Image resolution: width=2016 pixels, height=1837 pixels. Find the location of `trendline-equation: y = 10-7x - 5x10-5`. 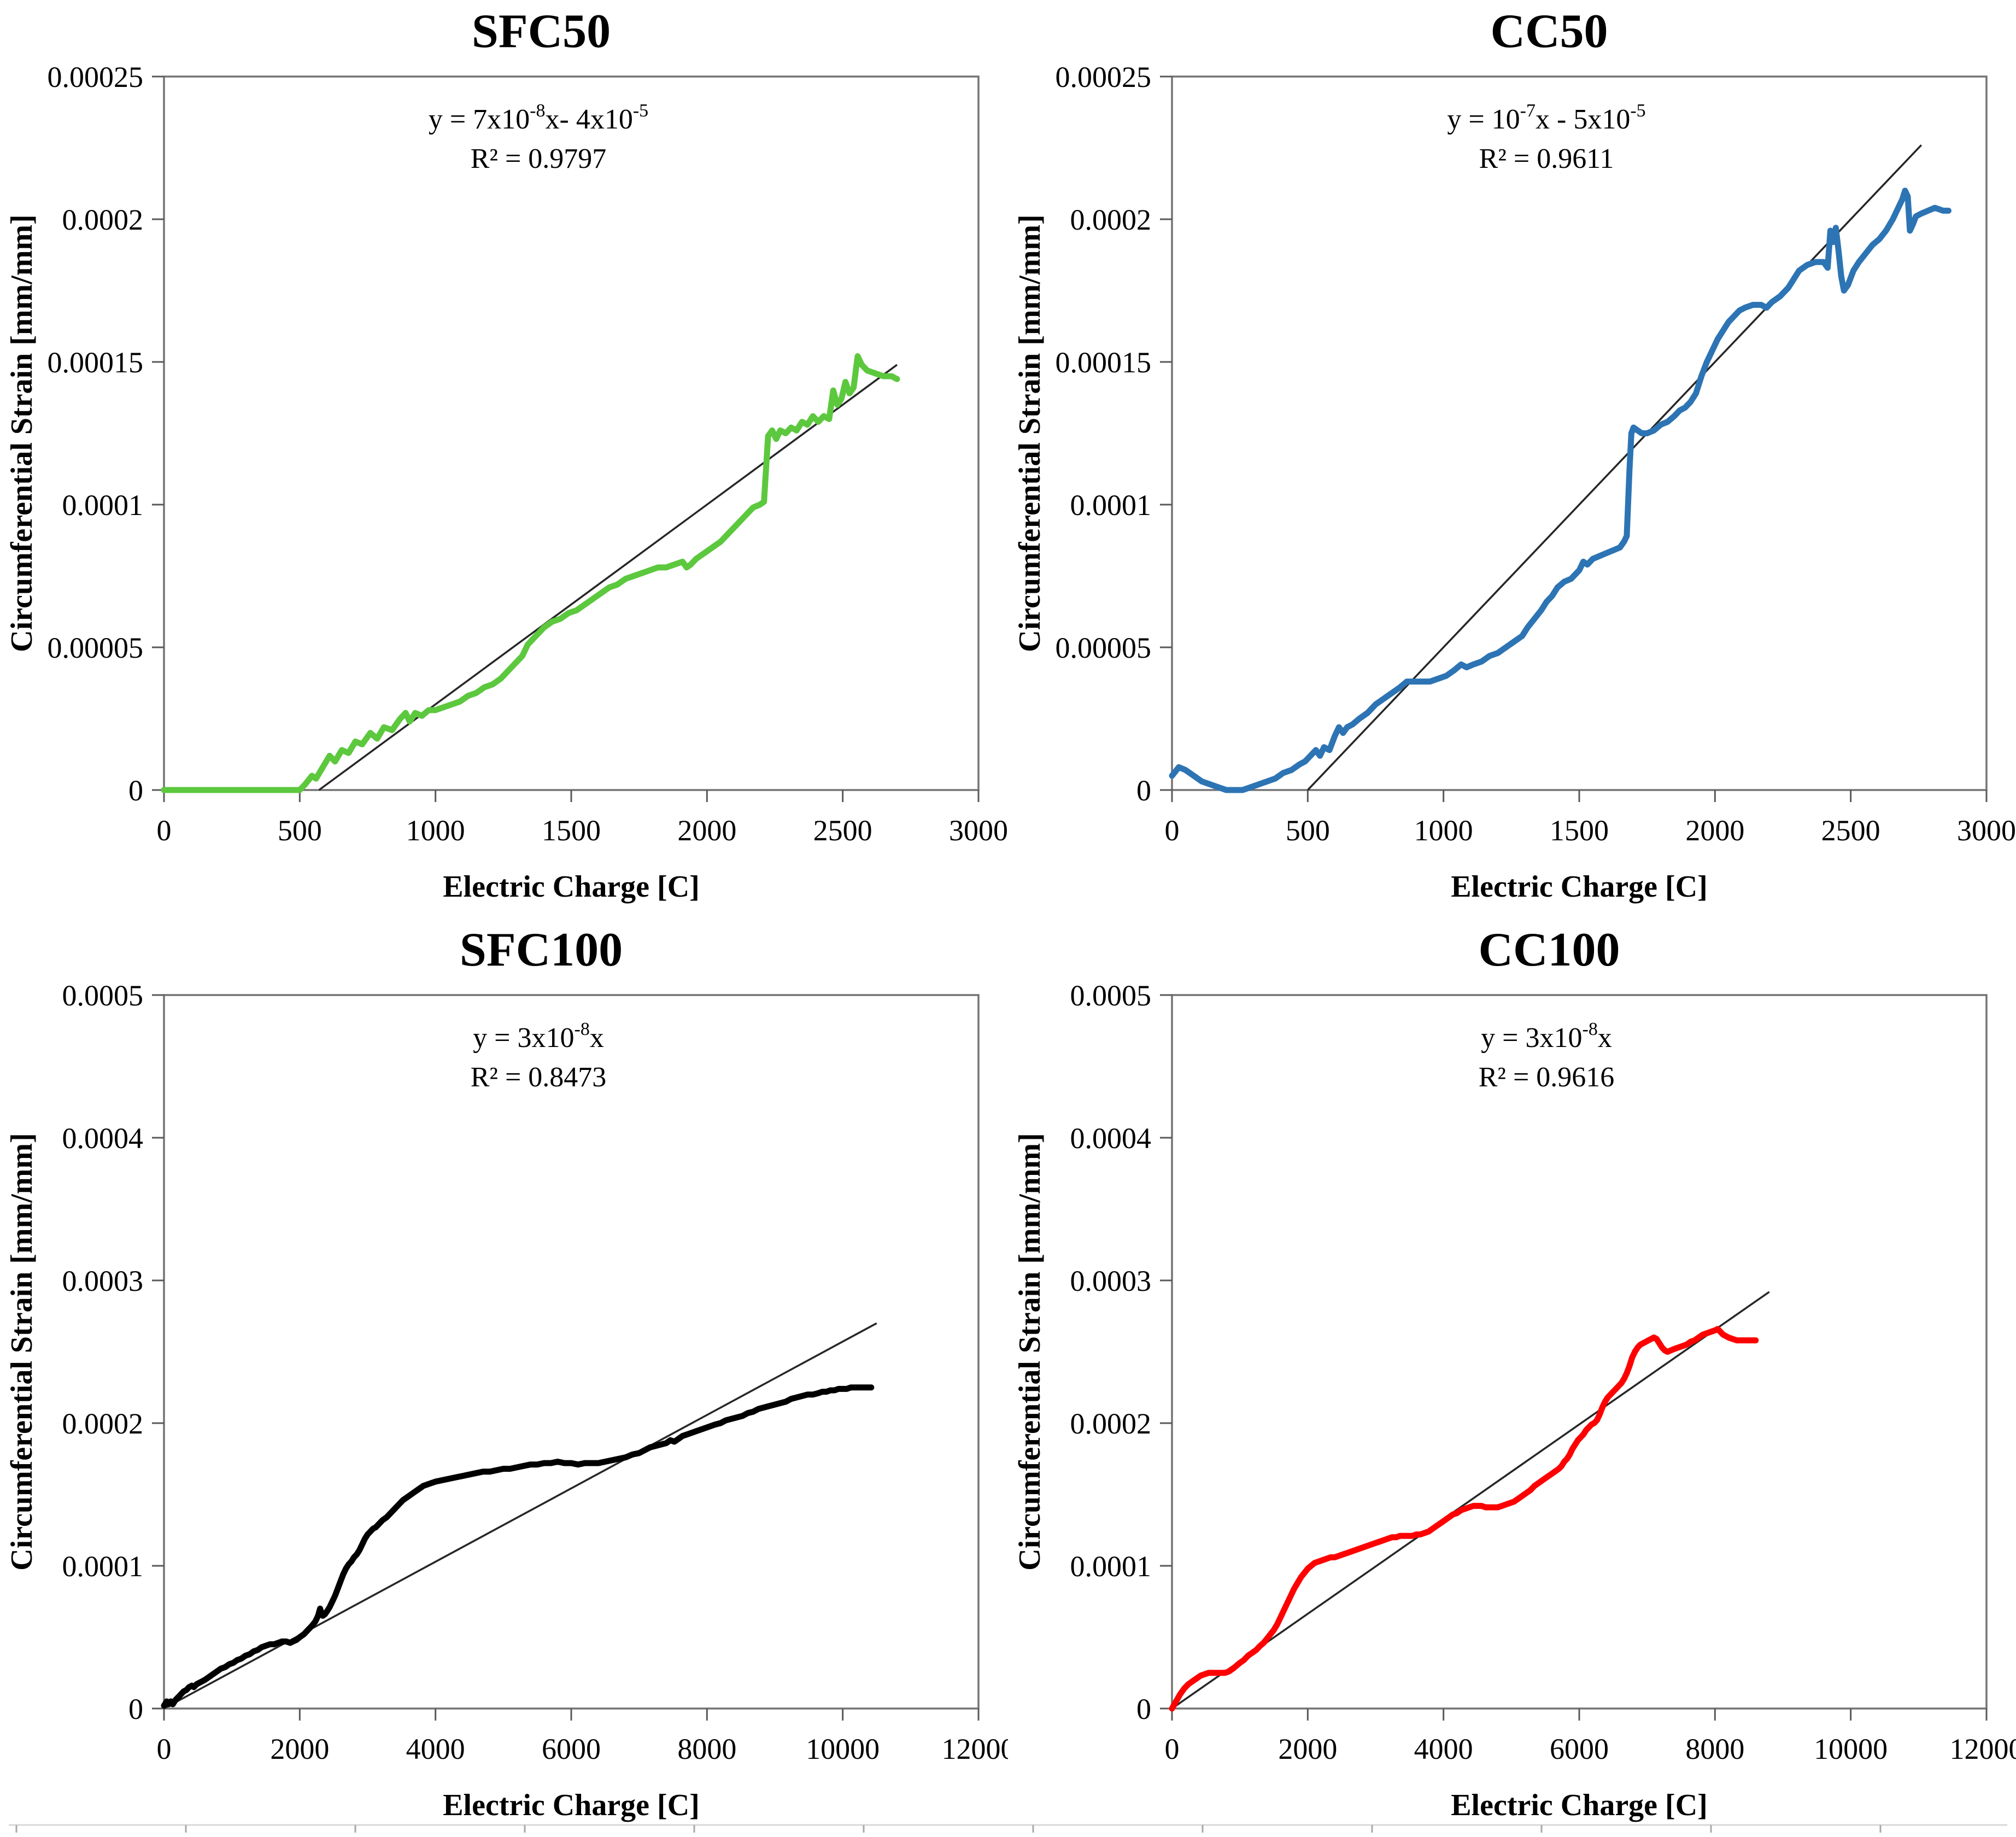

trendline-equation: y = 10-7x - 5x10-5 is located at coordinates (1546, 118).